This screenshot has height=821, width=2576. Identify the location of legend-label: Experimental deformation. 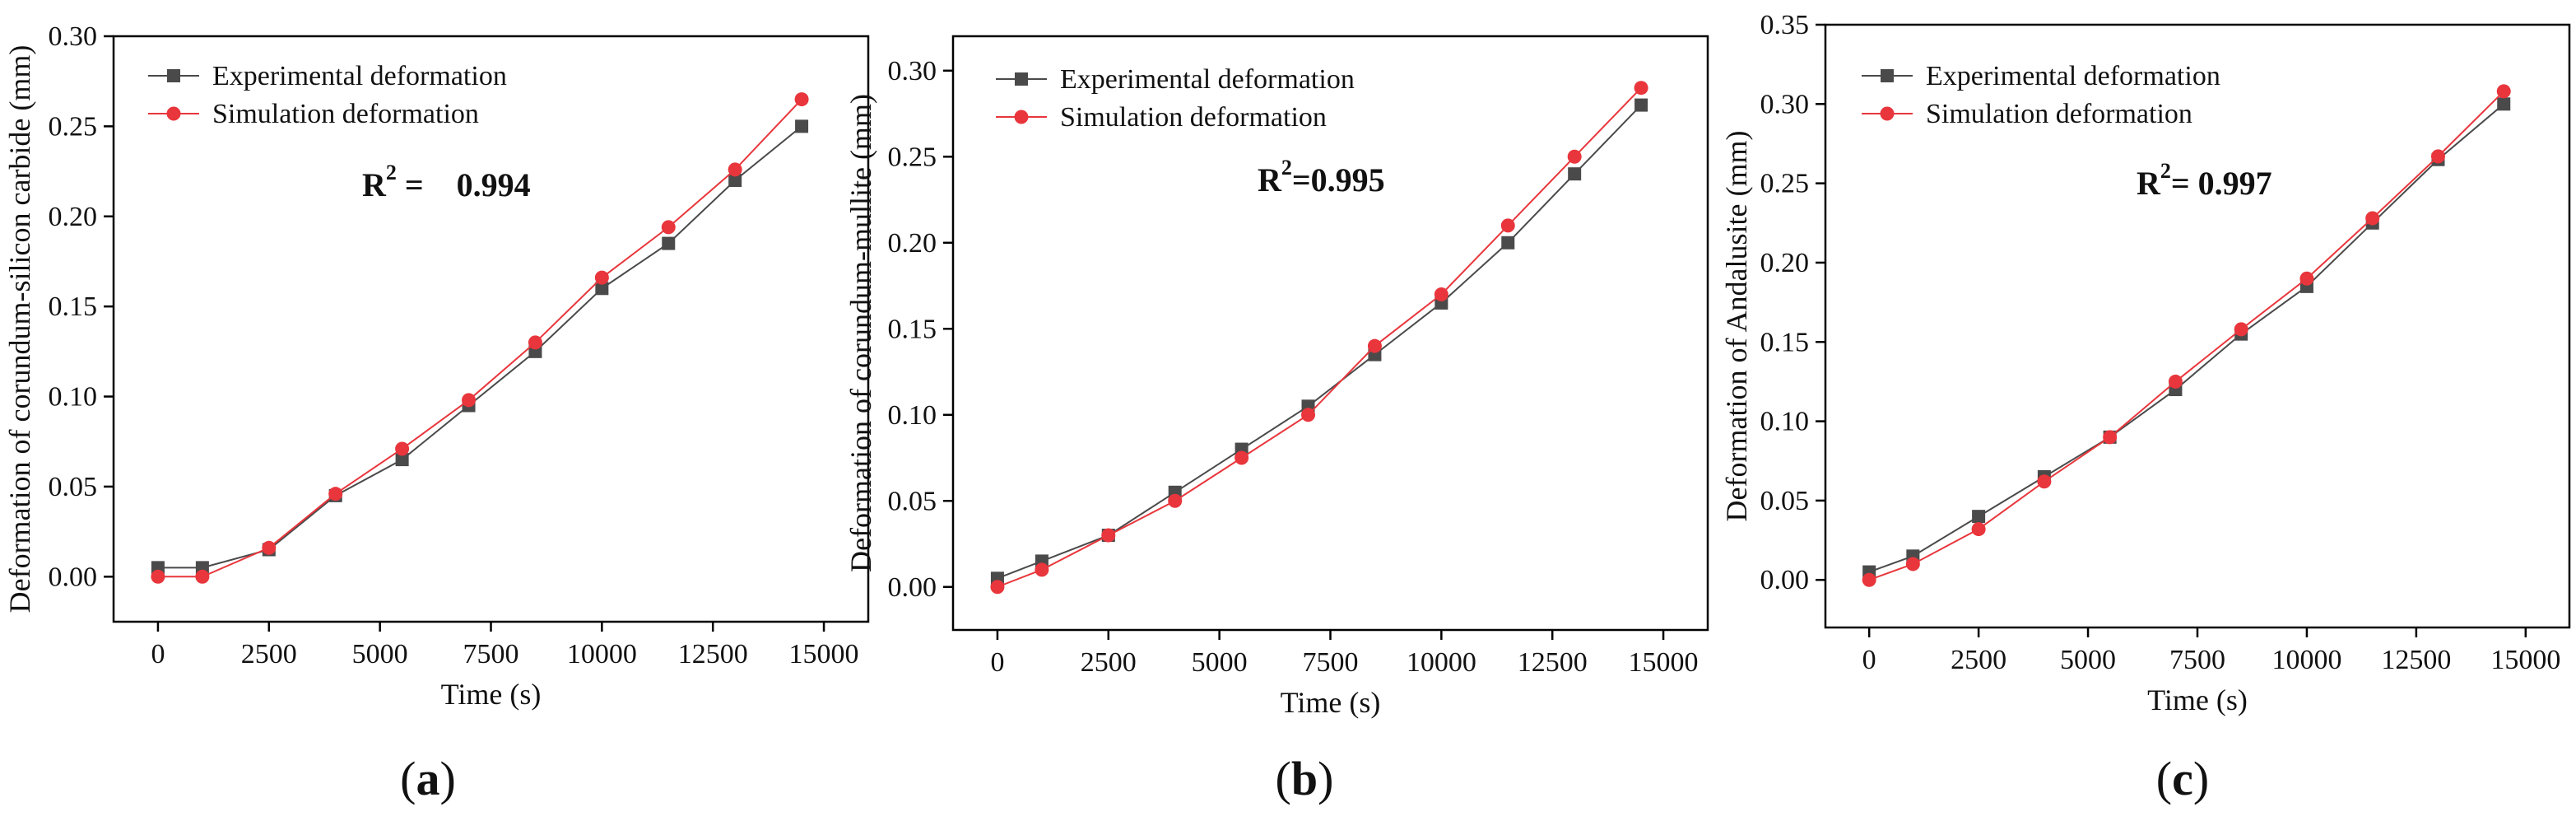
(2073, 76).